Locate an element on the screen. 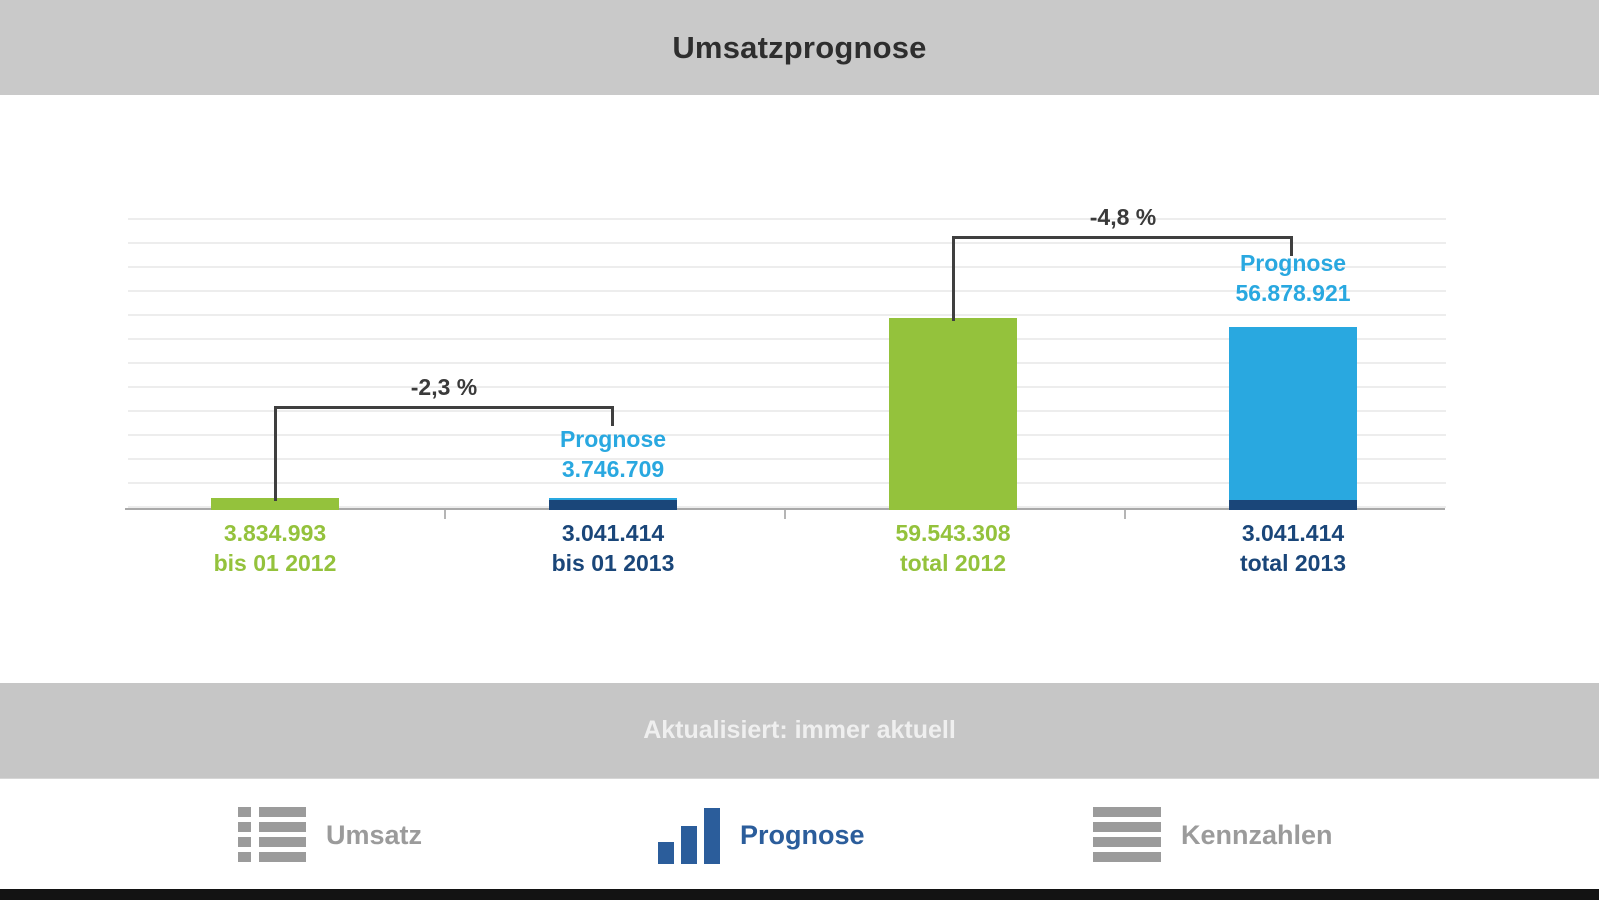  bar-label-total-2012: 59.543.308 total 2012 is located at coordinates (953, 548).